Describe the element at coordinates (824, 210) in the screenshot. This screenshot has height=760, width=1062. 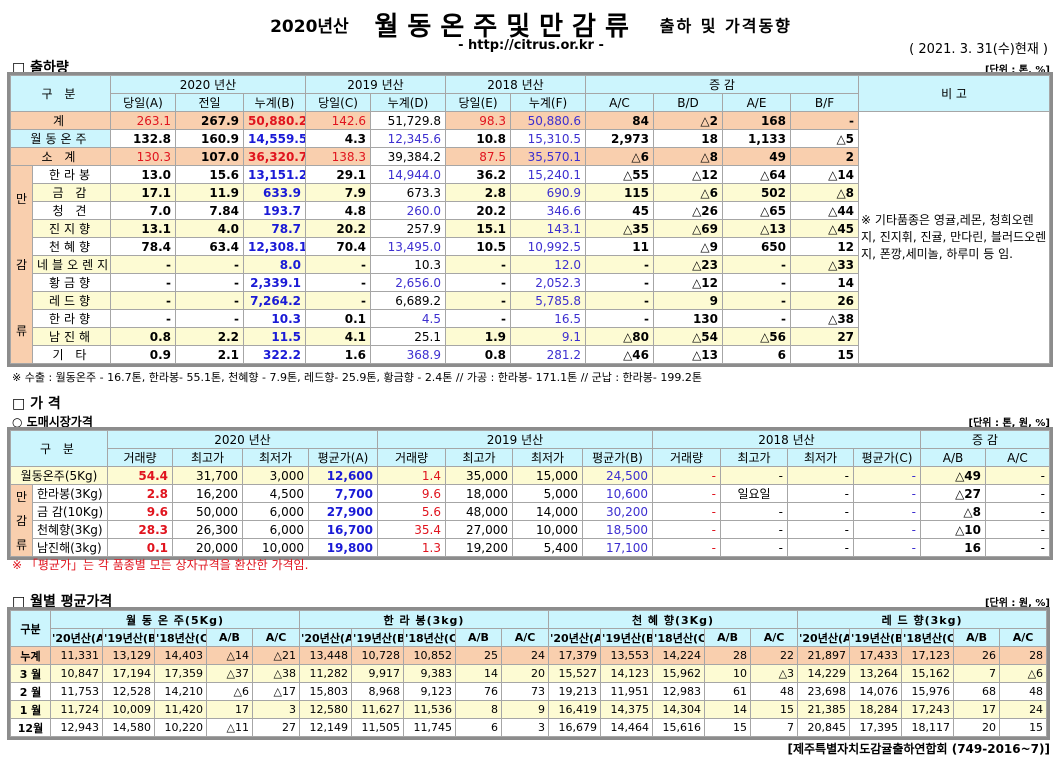
I see `cell: △44` at that location.